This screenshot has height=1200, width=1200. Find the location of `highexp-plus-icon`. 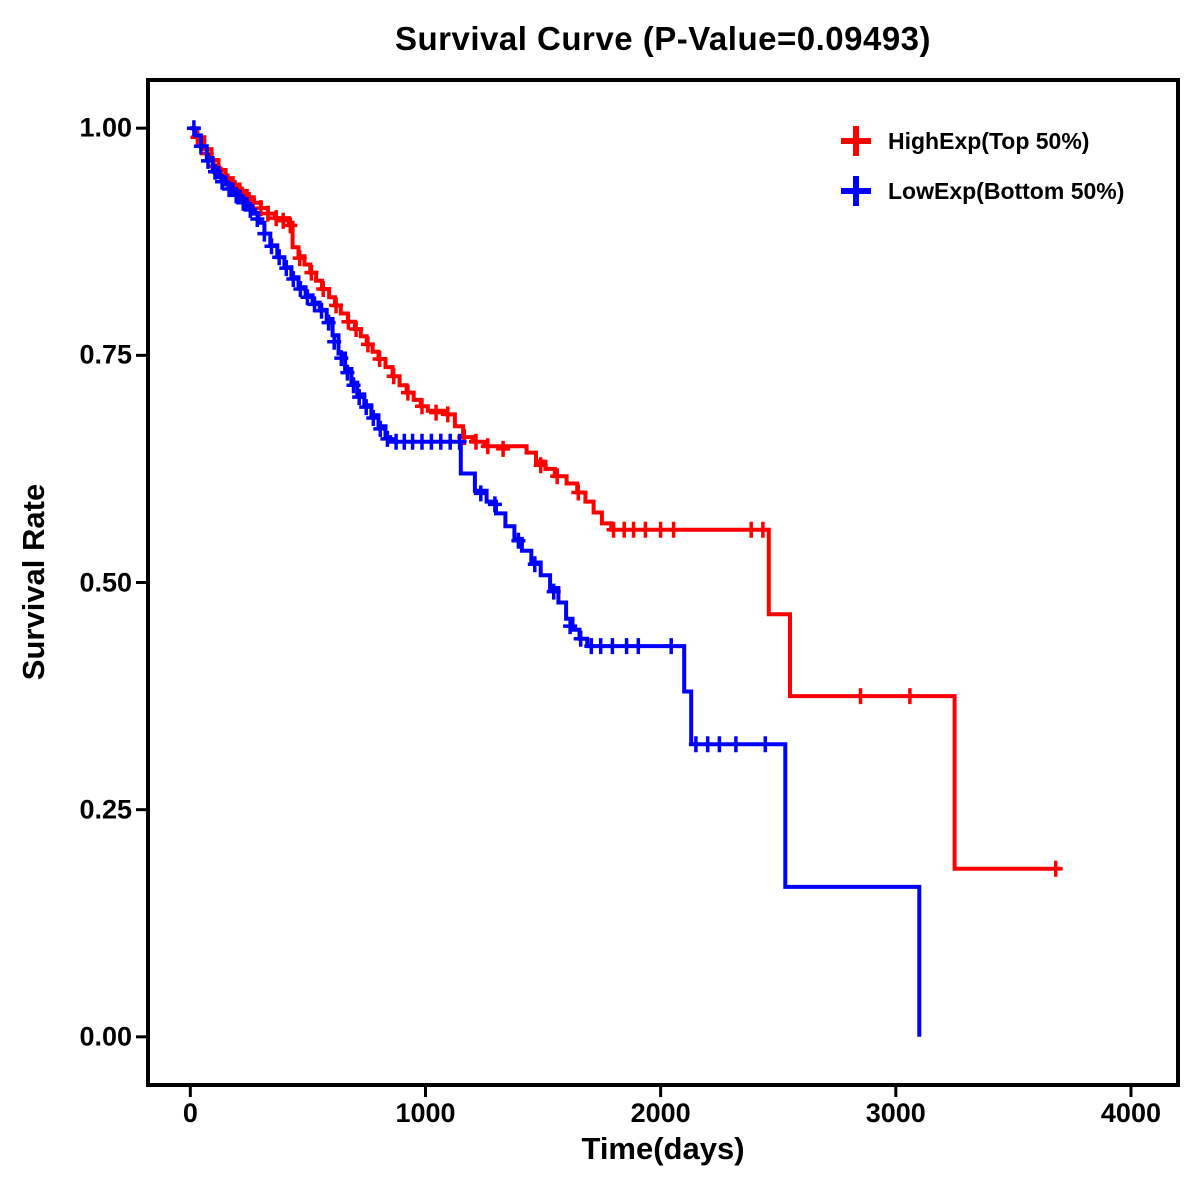

highexp-plus-icon is located at coordinates (856, 141).